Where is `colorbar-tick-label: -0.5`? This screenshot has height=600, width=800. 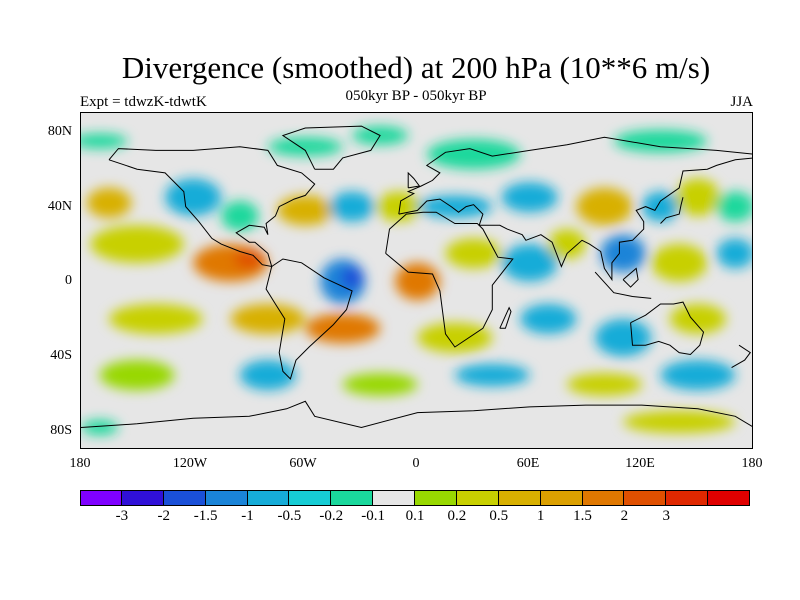 colorbar-tick-label: -0.5 is located at coordinates (289, 516).